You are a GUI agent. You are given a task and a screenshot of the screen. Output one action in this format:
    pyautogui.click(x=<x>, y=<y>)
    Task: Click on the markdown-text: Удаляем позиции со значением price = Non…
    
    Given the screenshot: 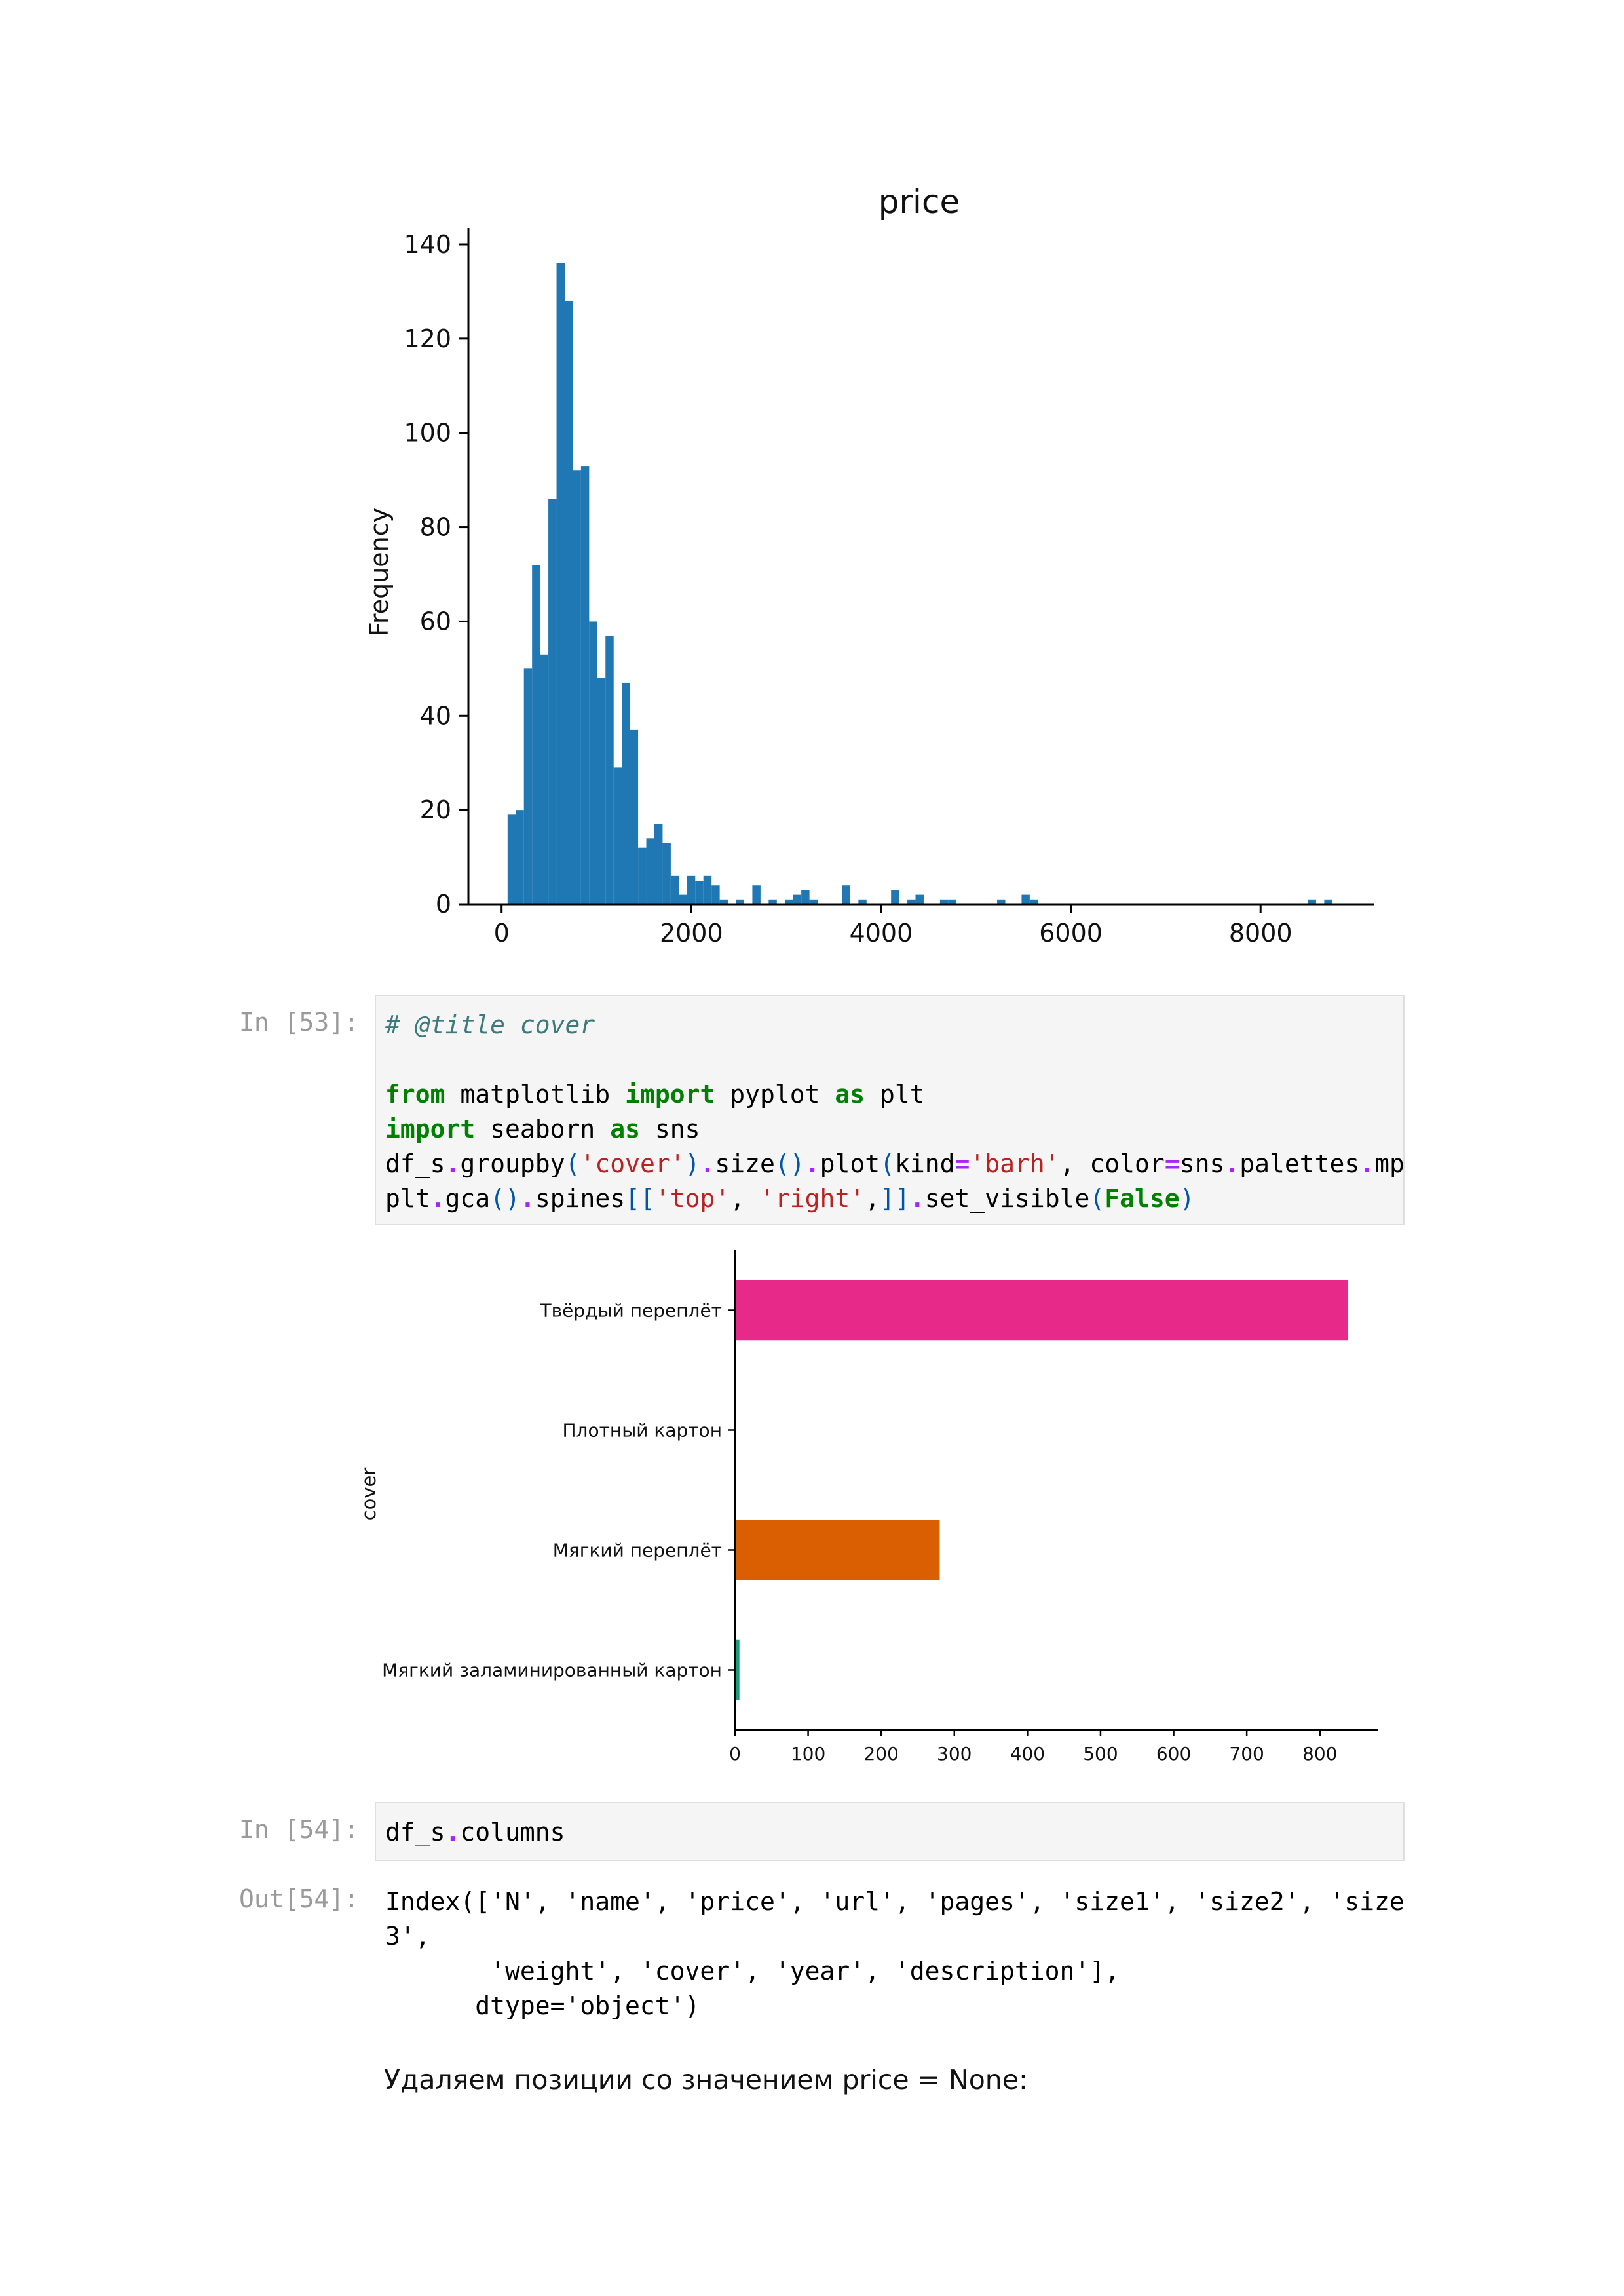 What is the action you would take?
    pyautogui.click(x=706, y=2079)
    